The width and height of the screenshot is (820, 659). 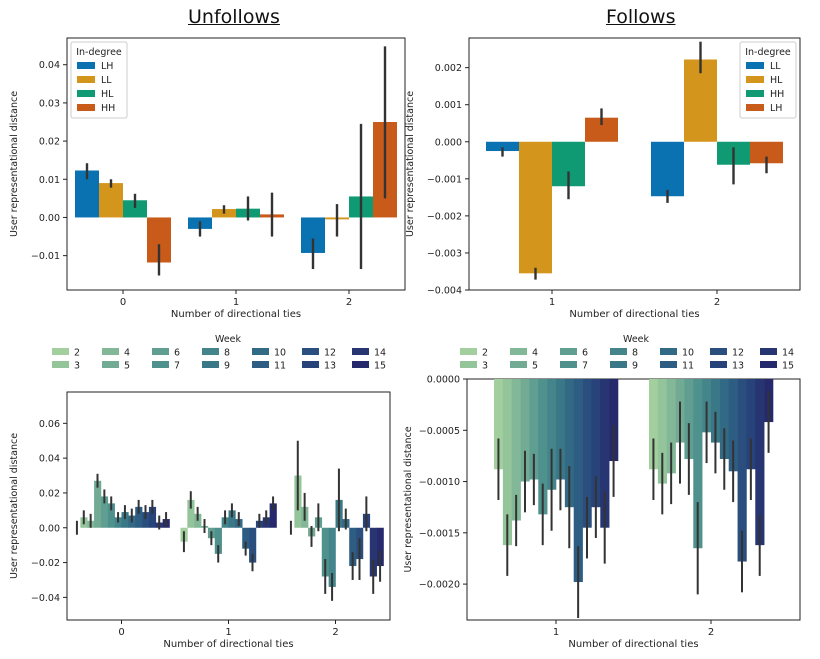 I want to click on legend-swatch-HL, so click(x=86, y=93).